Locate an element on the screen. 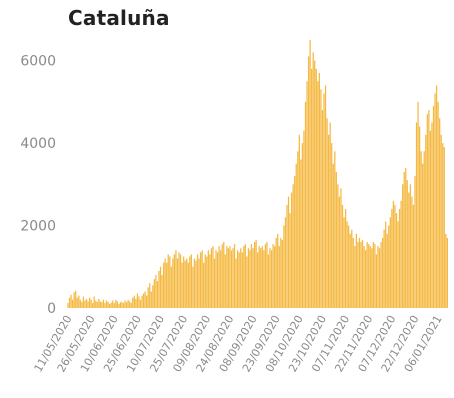 This screenshot has height=398, width=454. y-tick-label: 4000 is located at coordinates (38, 144).